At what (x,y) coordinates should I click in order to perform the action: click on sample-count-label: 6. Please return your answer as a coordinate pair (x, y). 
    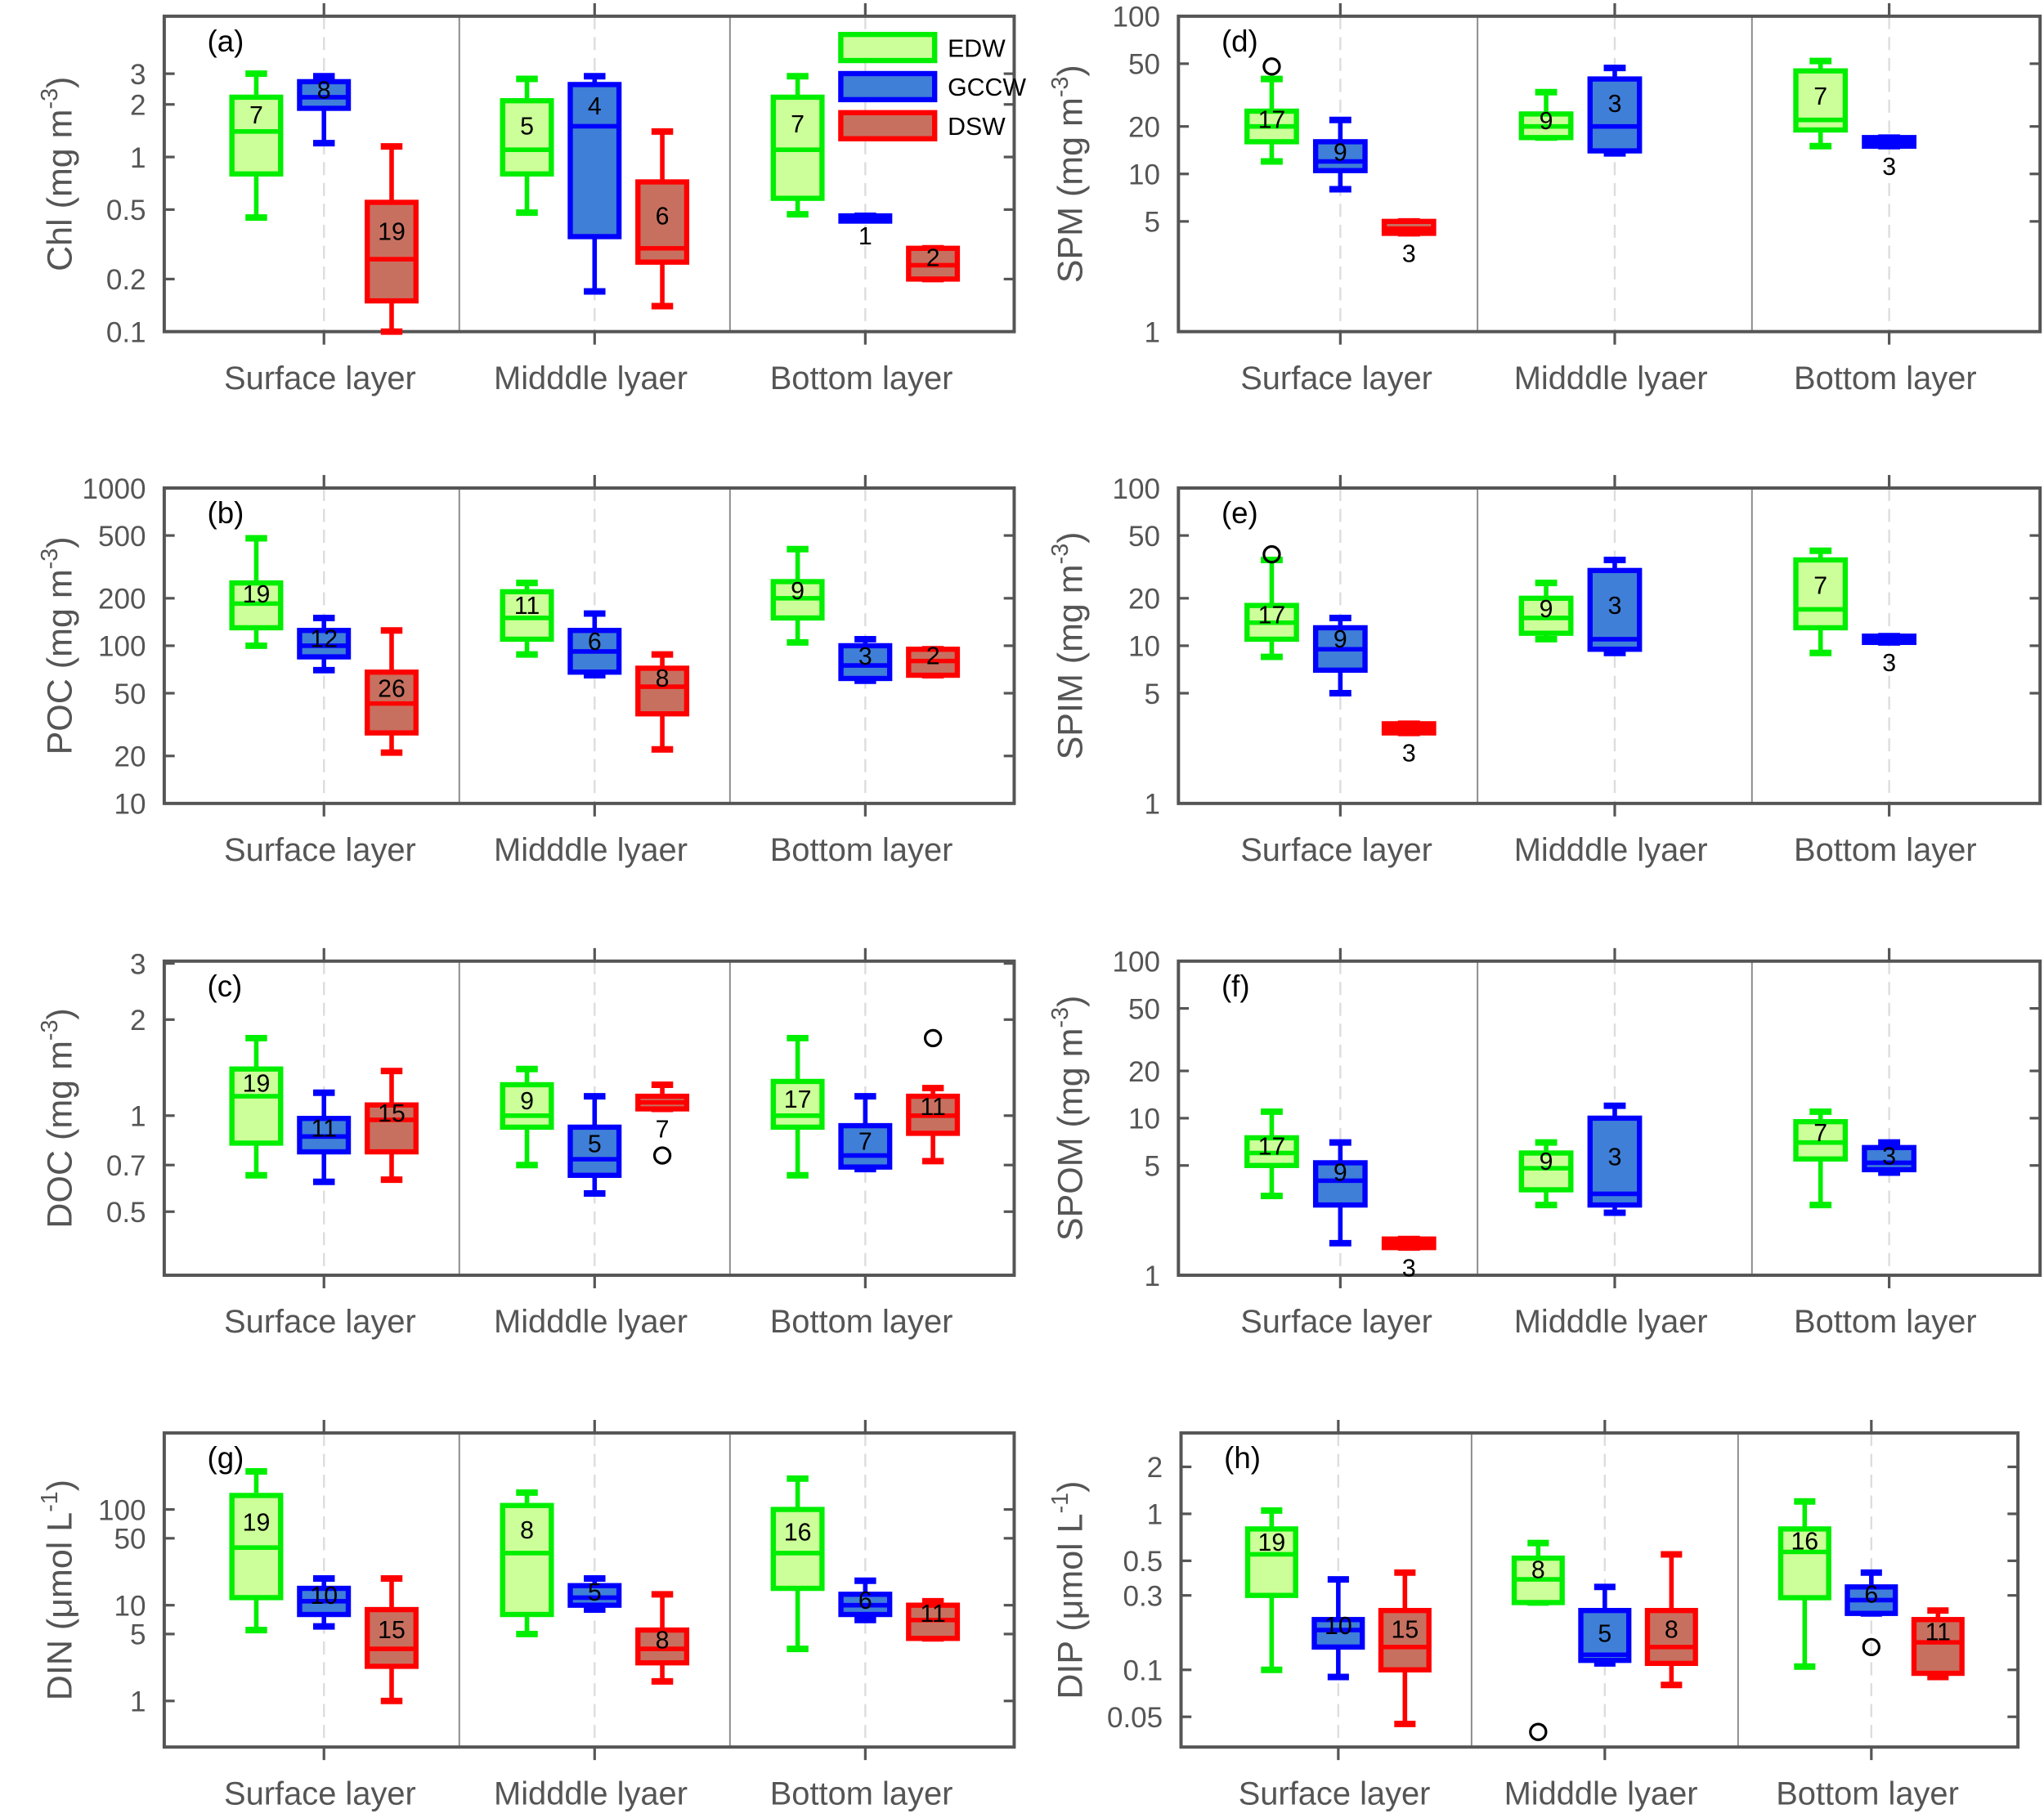
    Looking at the image, I should click on (595, 642).